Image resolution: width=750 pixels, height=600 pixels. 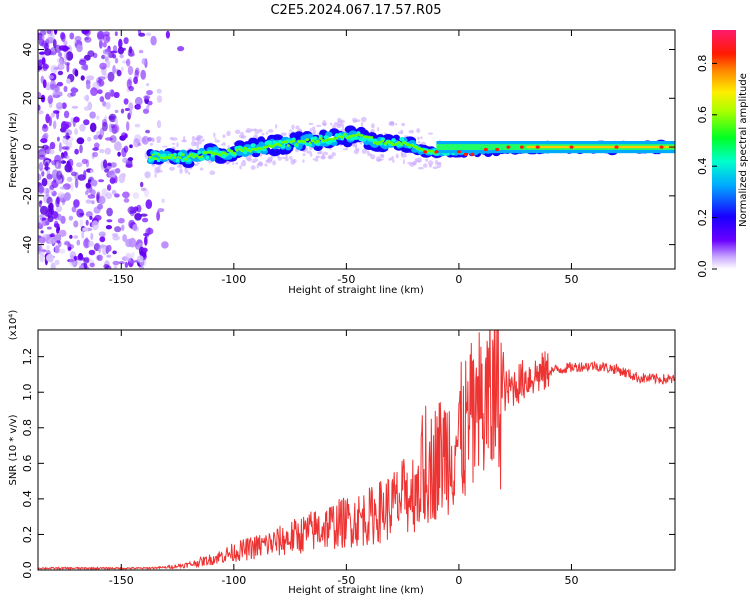 What do you see at coordinates (233, 580) in the screenshot?
I see `x-tick-label: -100` at bounding box center [233, 580].